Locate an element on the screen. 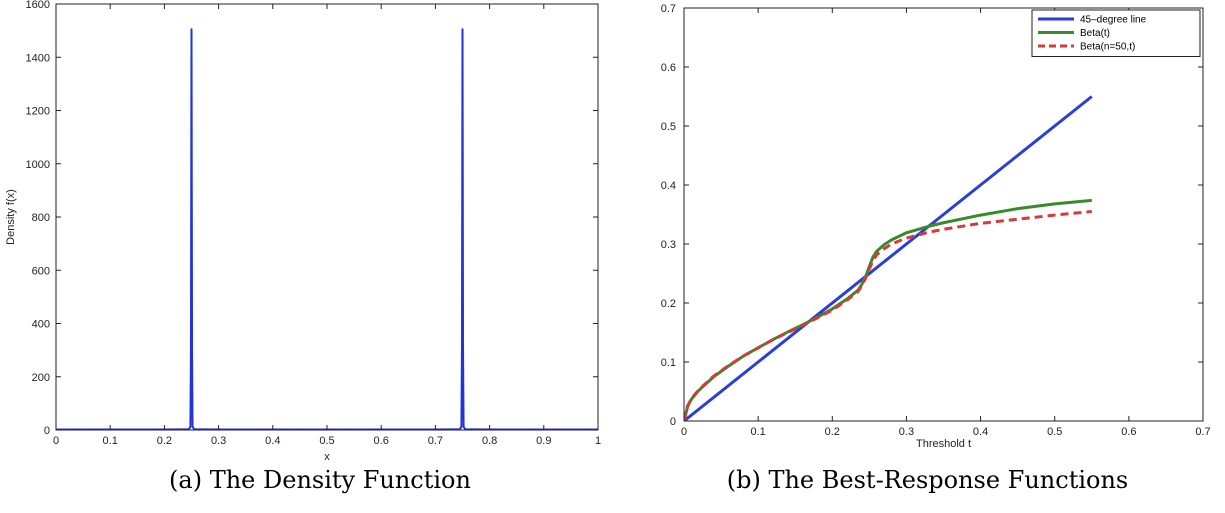 Image resolution: width=1225 pixels, height=513 pixels. y-tick-label: 0.1 is located at coordinates (668, 363).